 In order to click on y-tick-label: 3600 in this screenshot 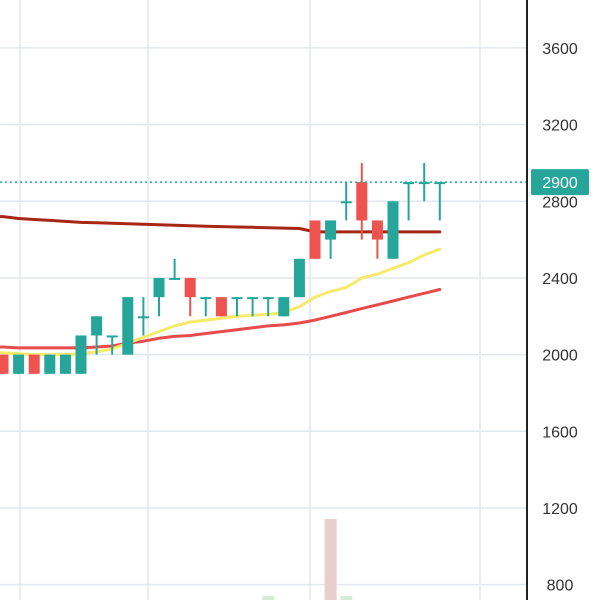, I will do `click(560, 49)`.